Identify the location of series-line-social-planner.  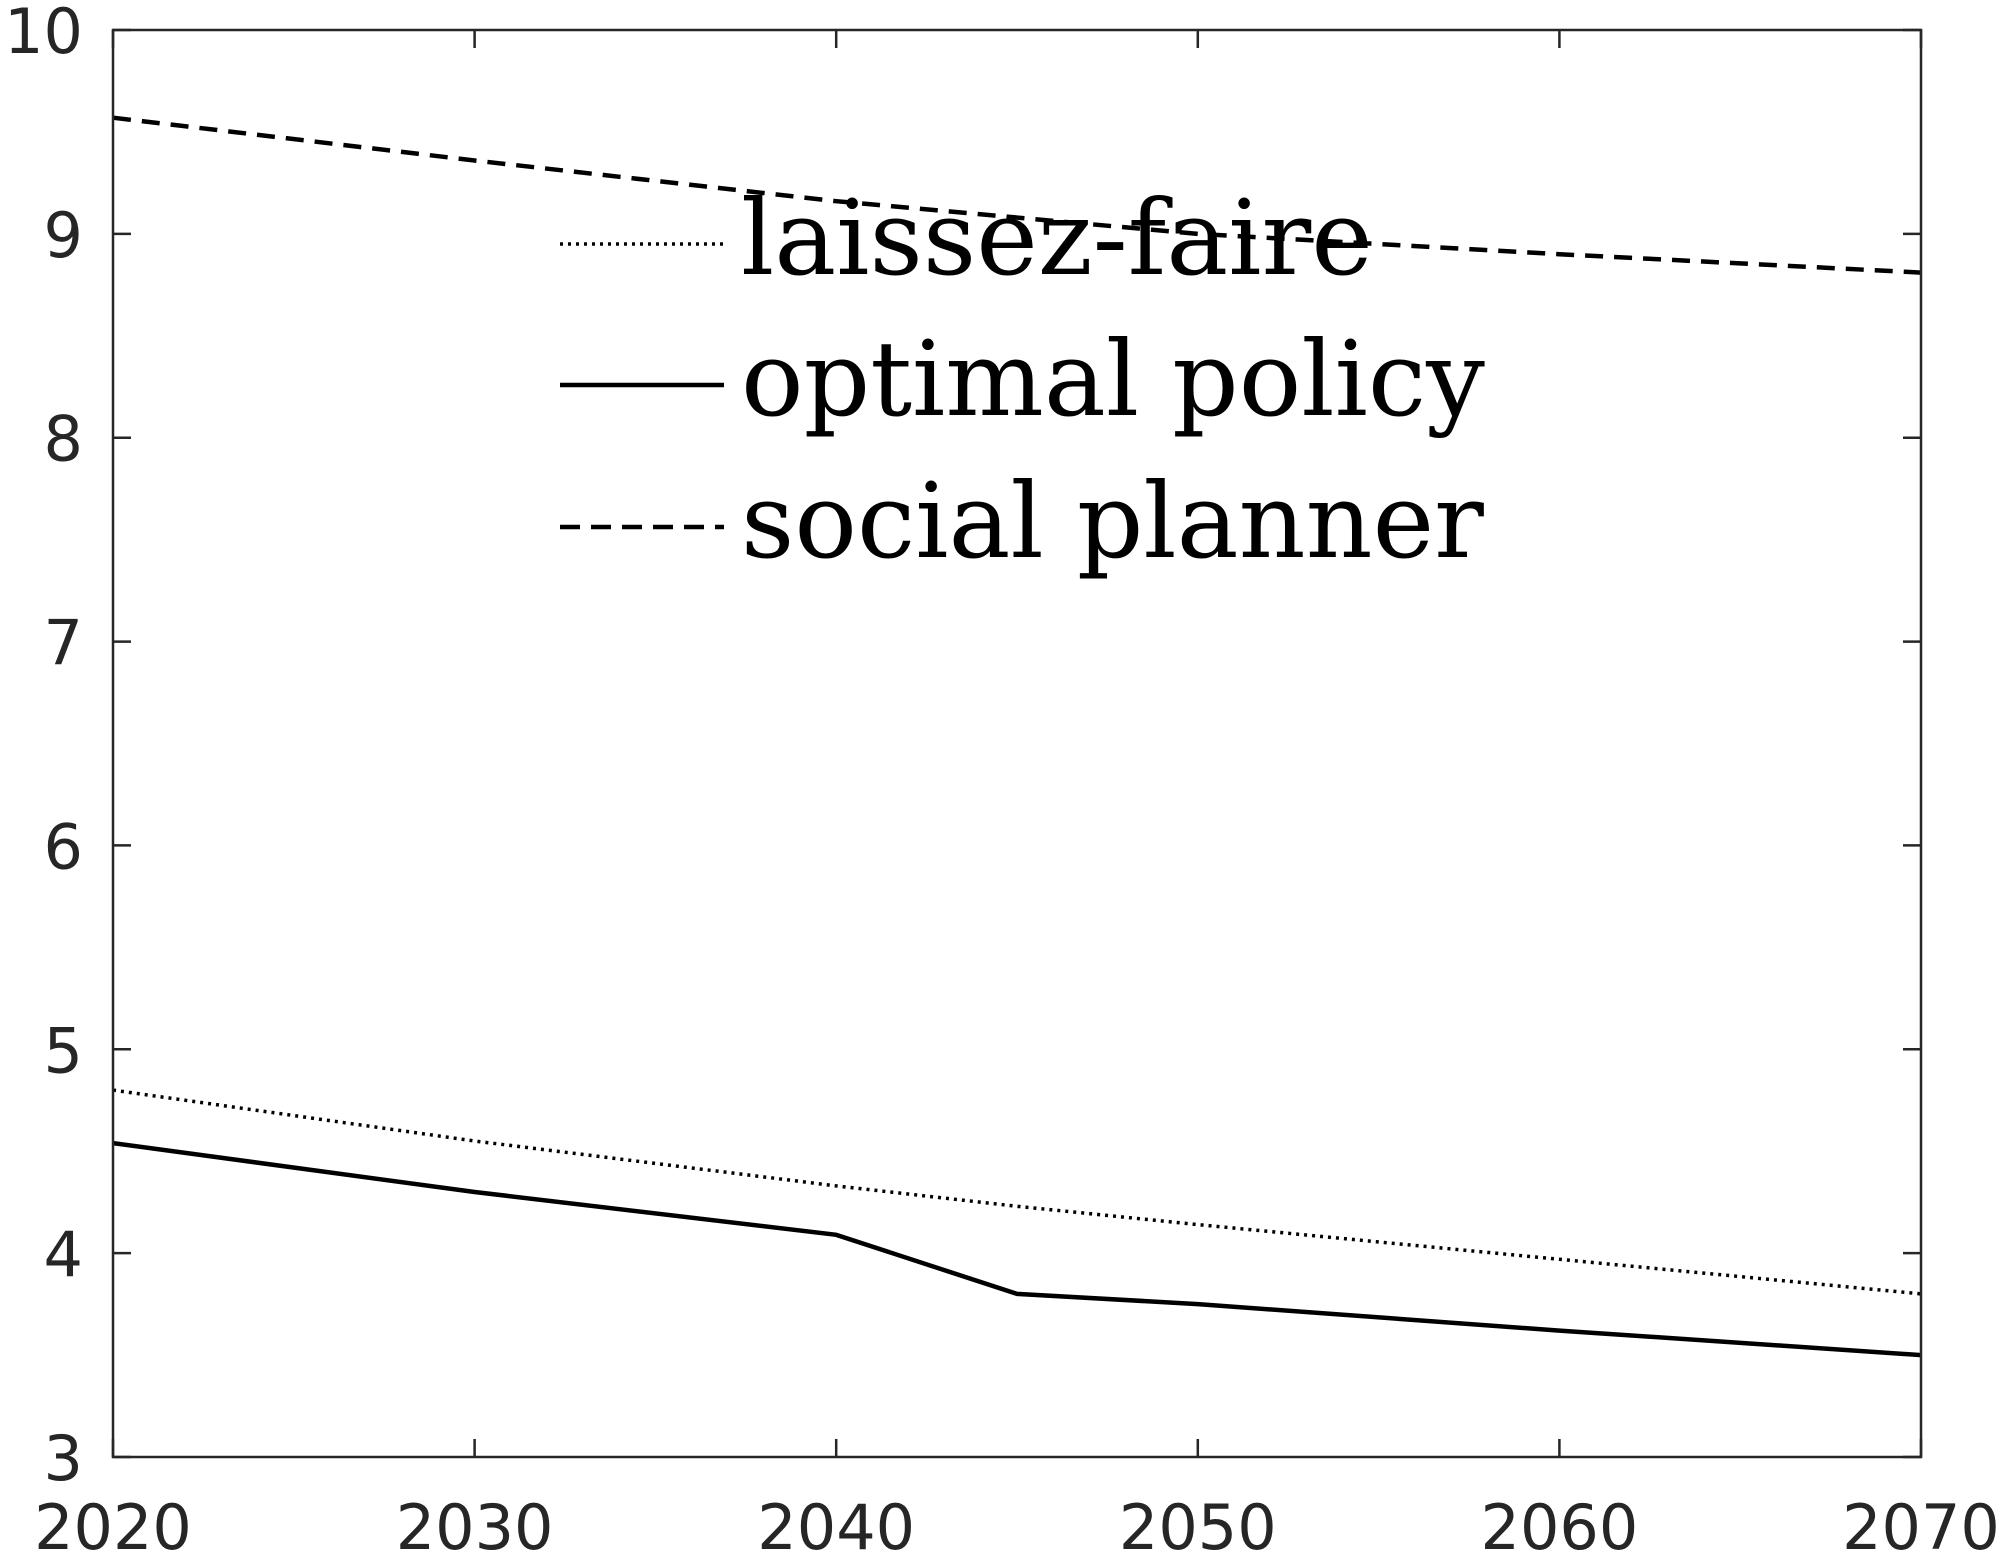
(1017, 195).